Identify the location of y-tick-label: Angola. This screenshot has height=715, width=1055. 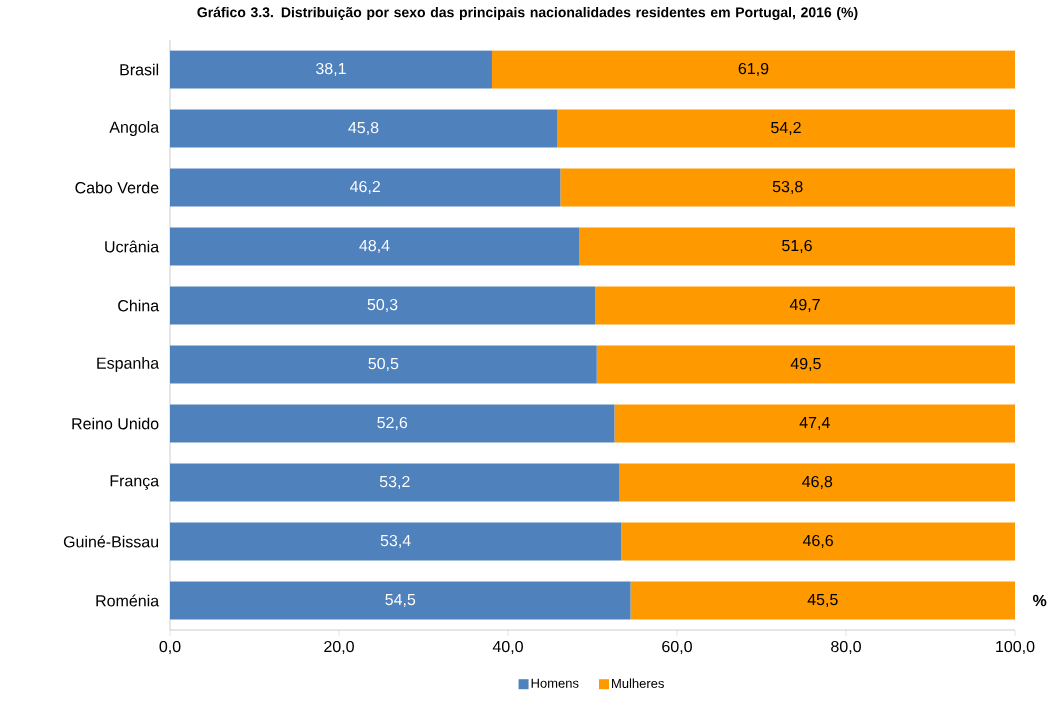
(134, 128).